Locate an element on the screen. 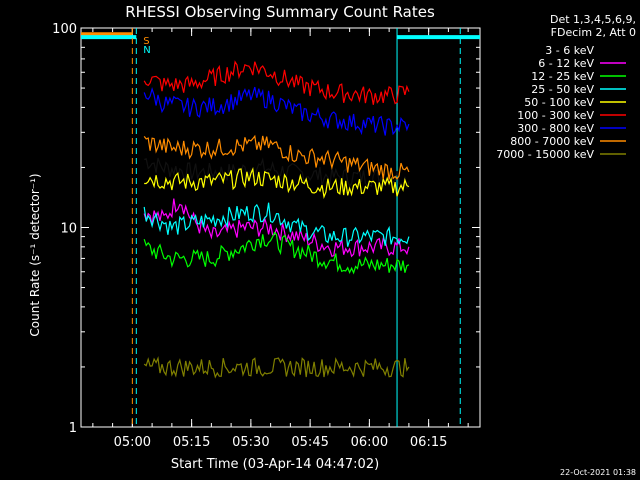  x-tick-label: 05:45 is located at coordinates (309, 442).